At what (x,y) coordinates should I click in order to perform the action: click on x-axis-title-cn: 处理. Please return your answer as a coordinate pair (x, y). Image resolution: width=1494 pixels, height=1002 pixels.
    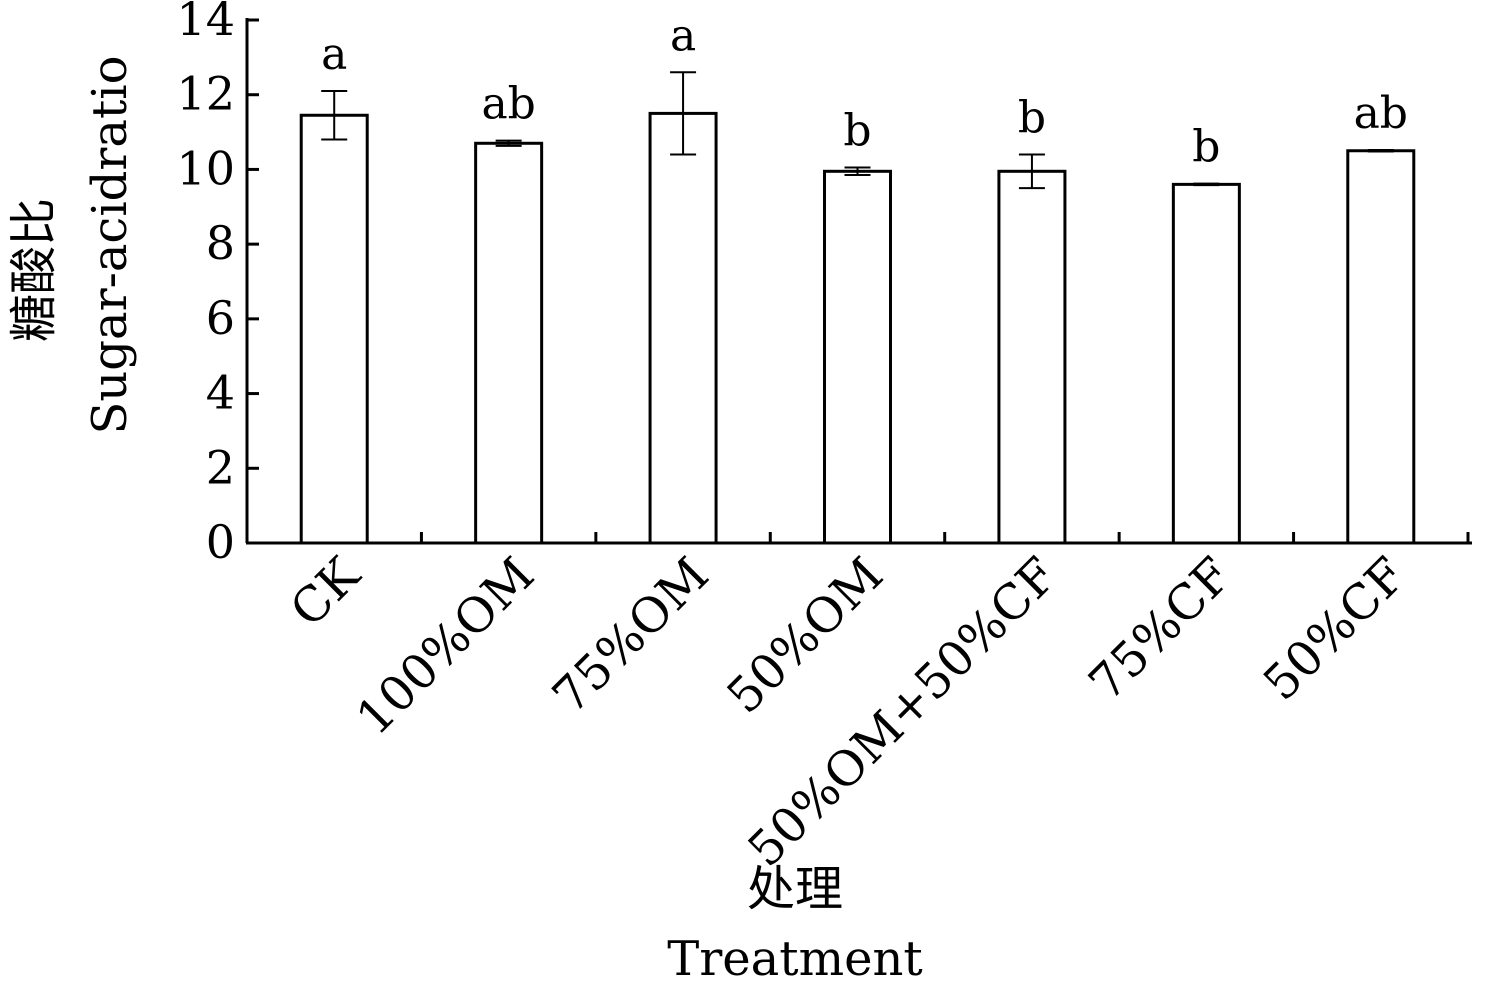
    Looking at the image, I should click on (795, 889).